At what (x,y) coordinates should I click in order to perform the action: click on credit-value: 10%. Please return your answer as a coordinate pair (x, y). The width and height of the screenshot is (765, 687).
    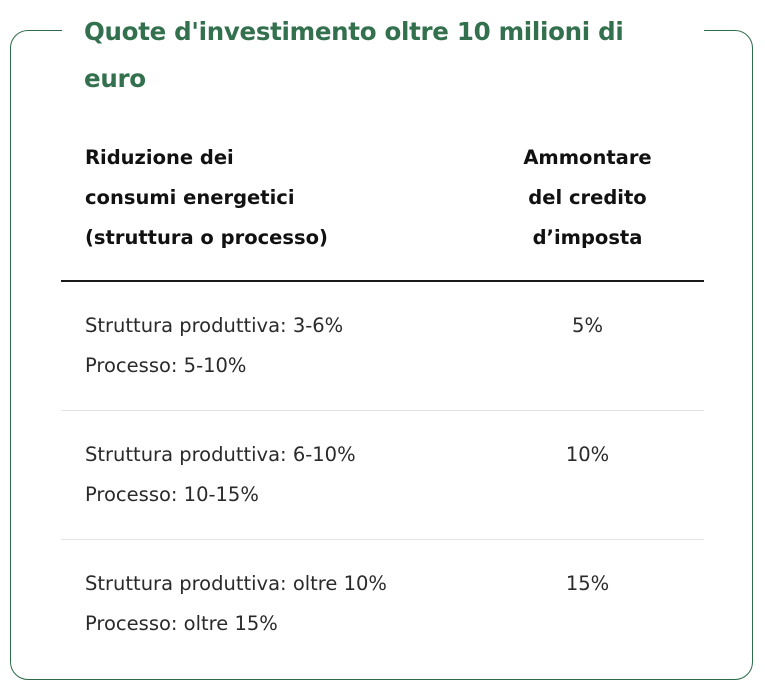
    Looking at the image, I should click on (587, 454).